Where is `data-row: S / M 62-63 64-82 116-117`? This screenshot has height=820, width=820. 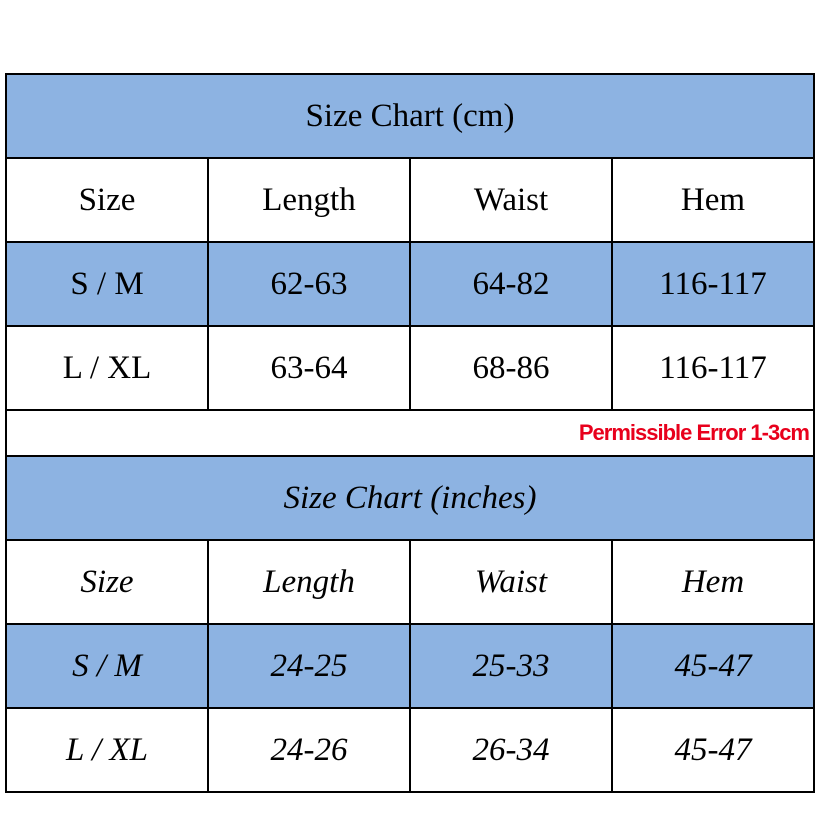 data-row: S / M 62-63 64-82 116-117 is located at coordinates (410, 284).